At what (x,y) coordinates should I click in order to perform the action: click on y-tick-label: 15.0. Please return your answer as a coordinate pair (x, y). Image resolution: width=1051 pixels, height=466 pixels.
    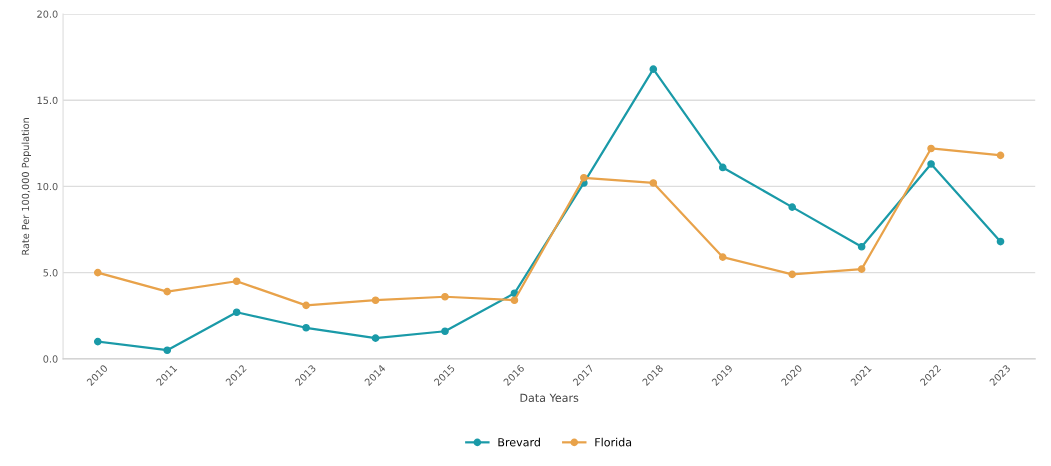
    Looking at the image, I should click on (47, 100).